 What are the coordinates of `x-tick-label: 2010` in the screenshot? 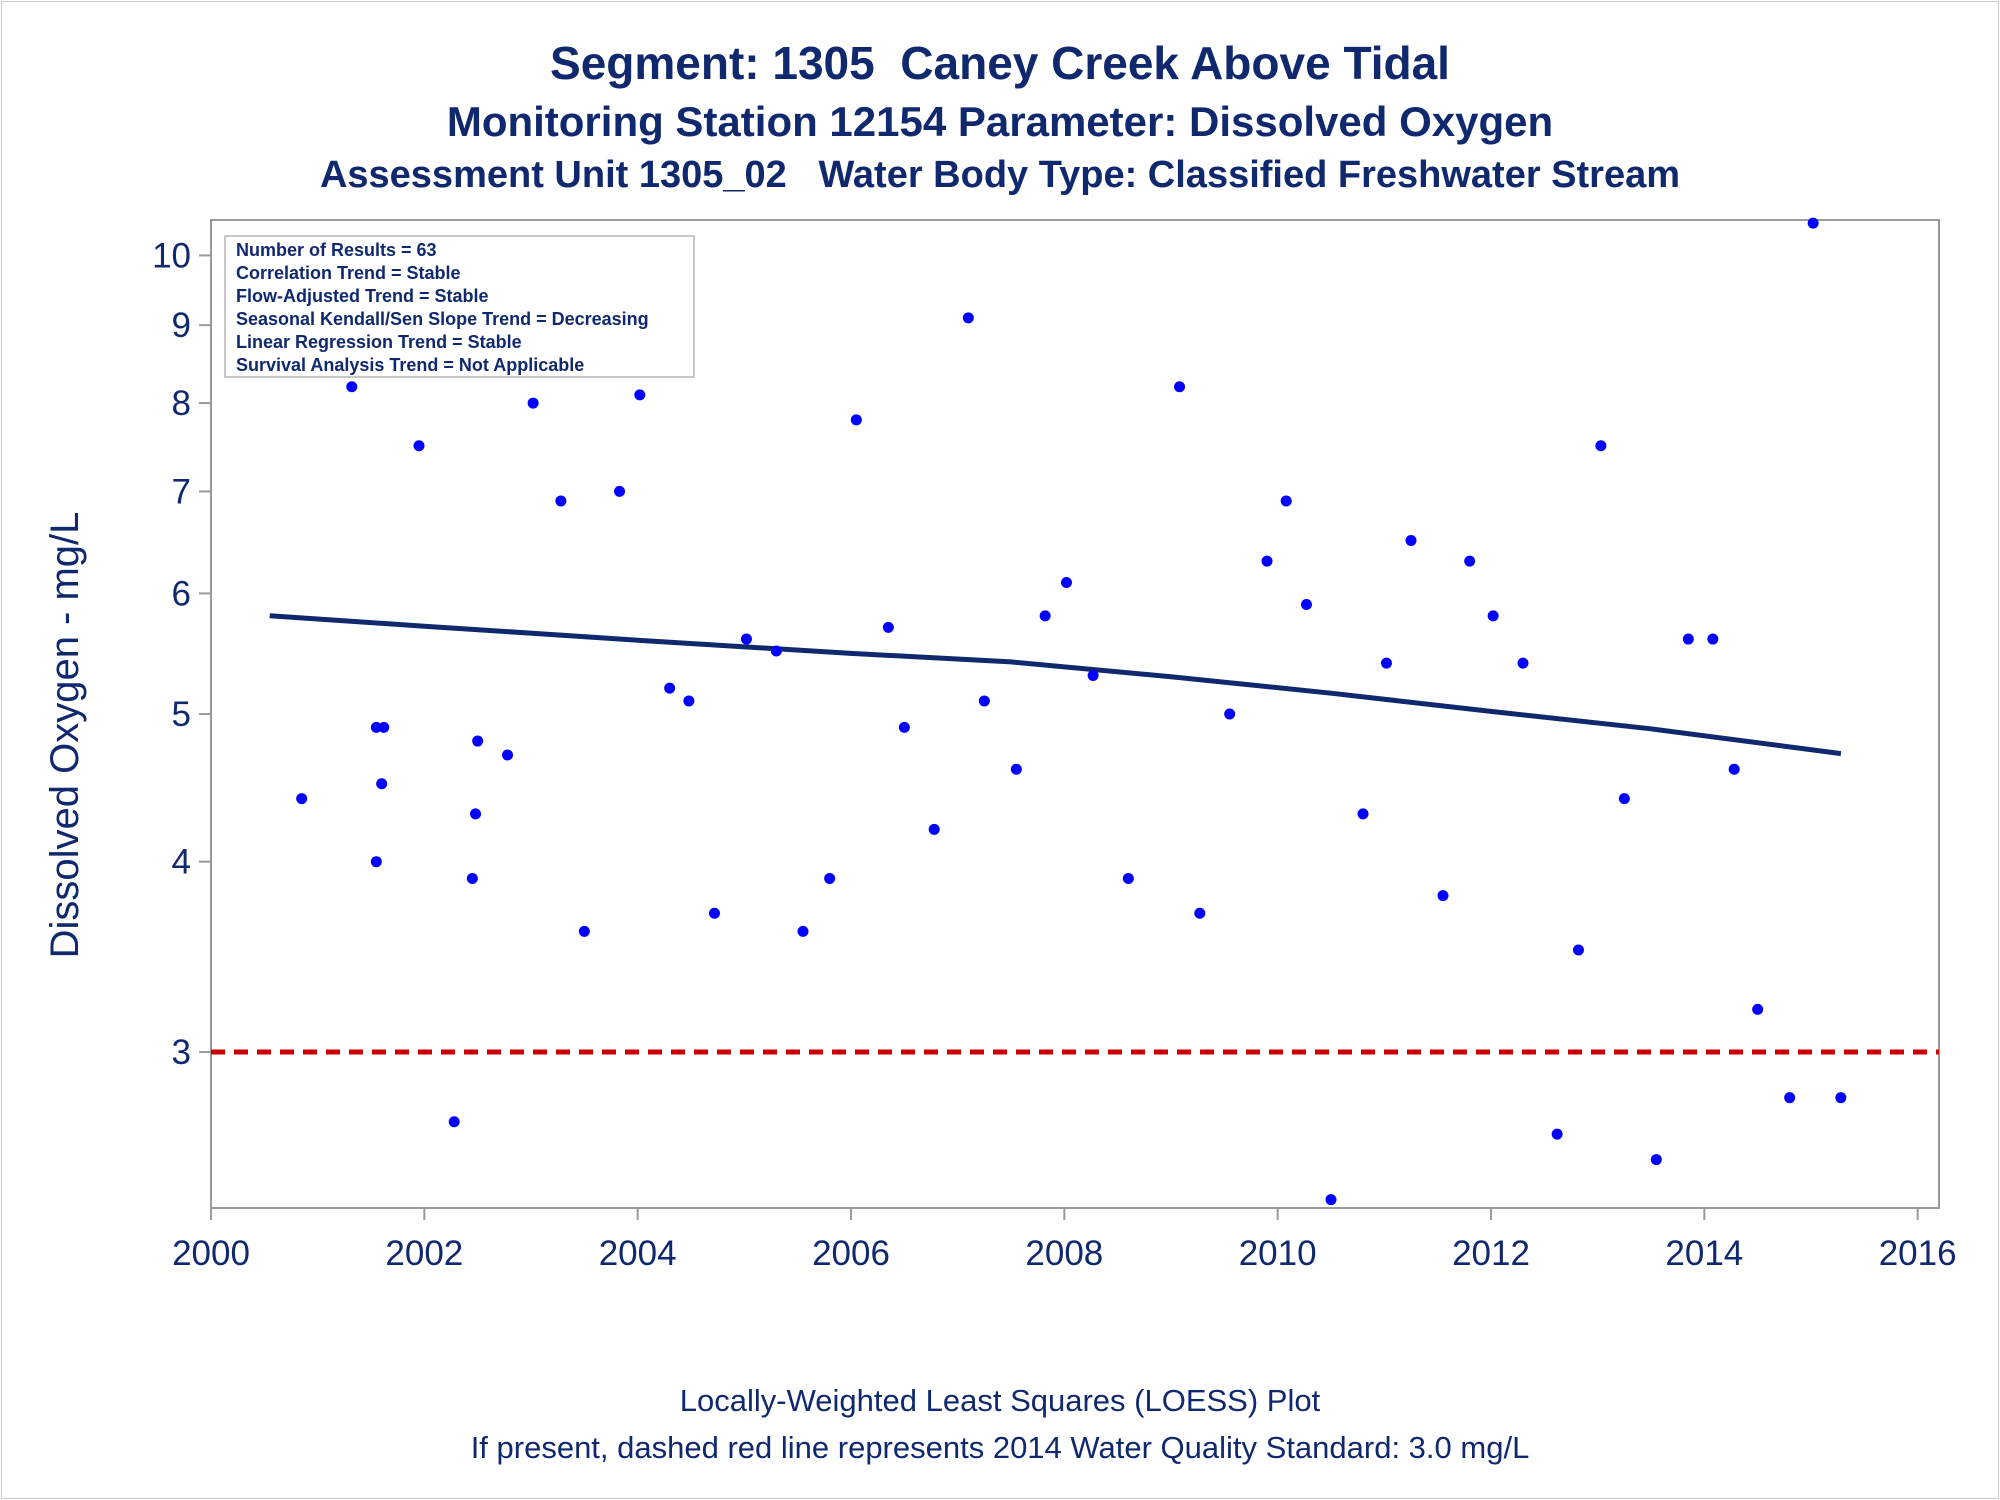 It's located at (1278, 1253).